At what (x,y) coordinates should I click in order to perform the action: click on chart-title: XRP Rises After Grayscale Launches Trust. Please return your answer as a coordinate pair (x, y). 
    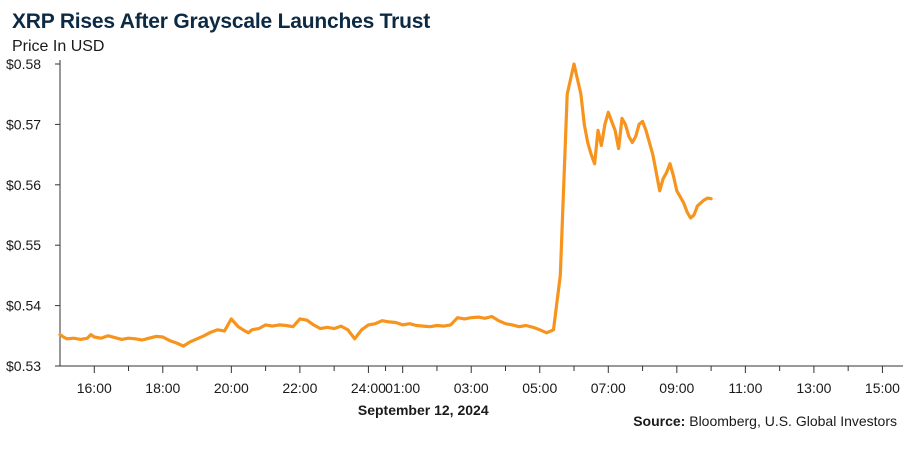
    Looking at the image, I should click on (221, 21).